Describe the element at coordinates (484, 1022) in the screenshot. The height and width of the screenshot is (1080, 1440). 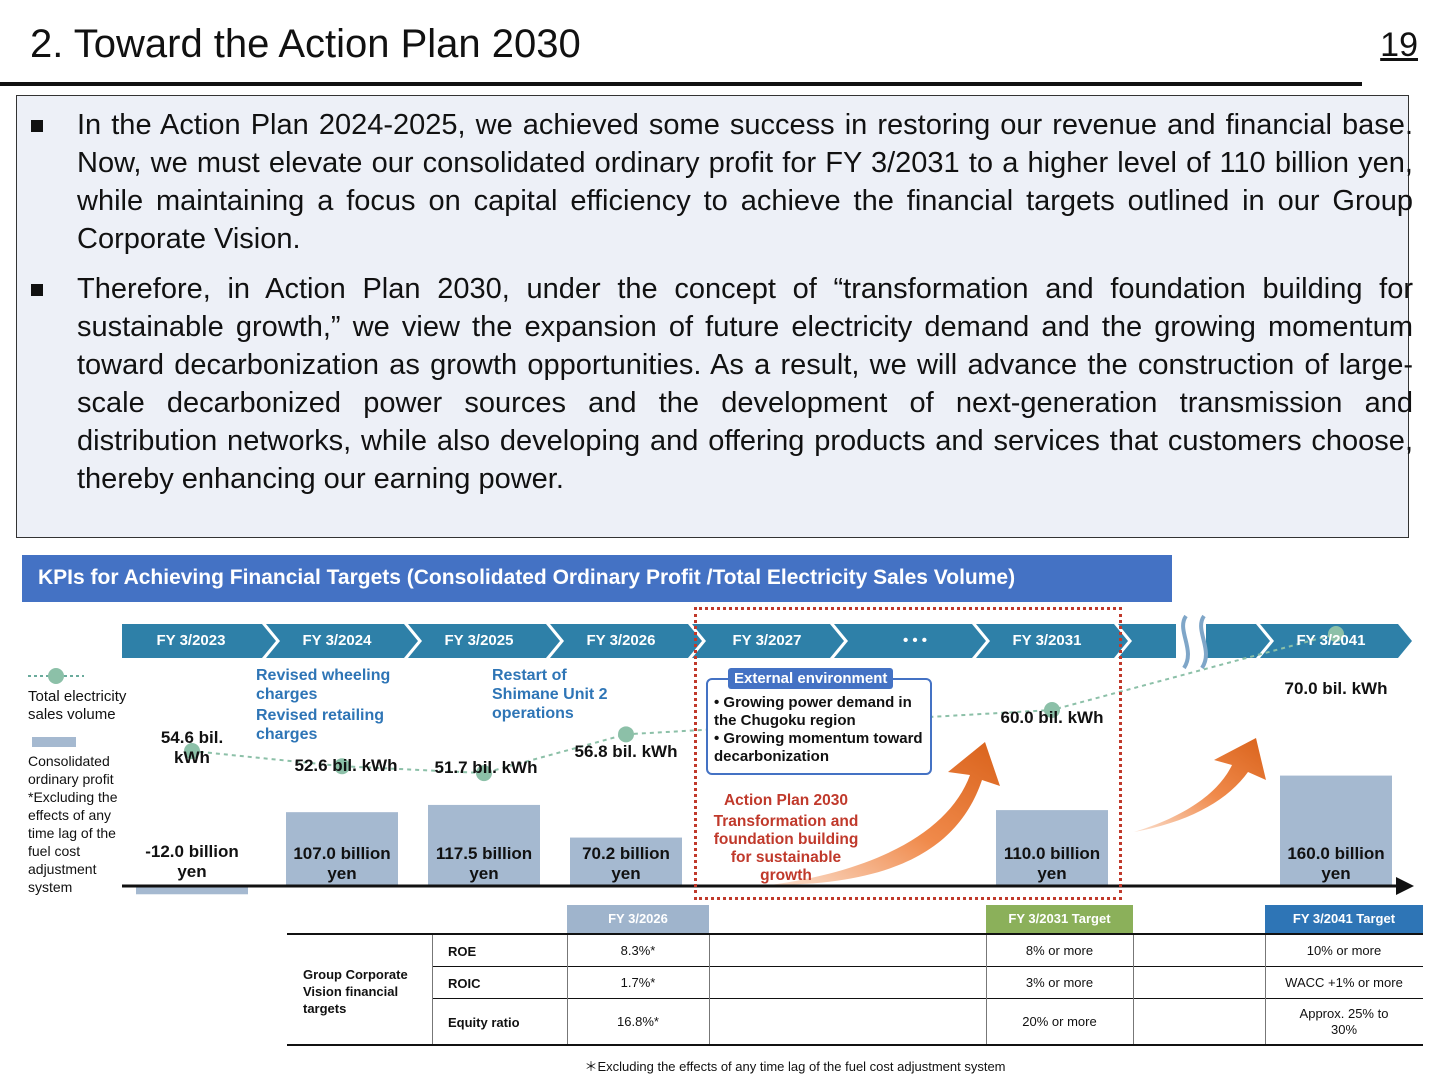
I see `table-metric: Equity ratio` at that location.